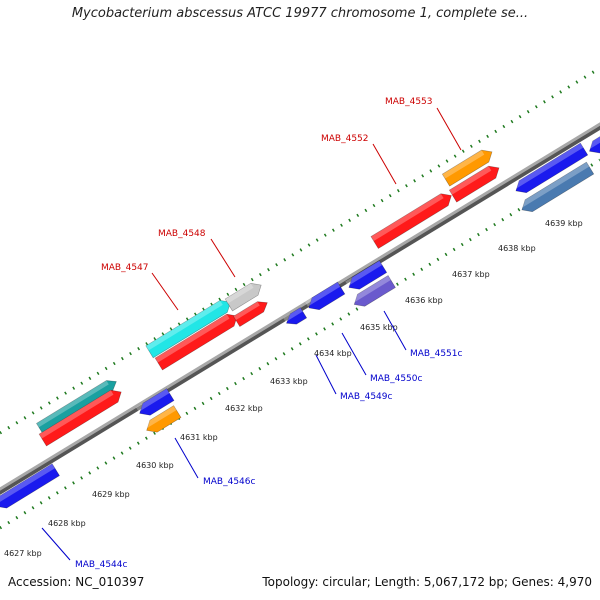 This screenshot has height=600, width=600. I want to click on gene-name: MAB_4547, so click(125, 268).